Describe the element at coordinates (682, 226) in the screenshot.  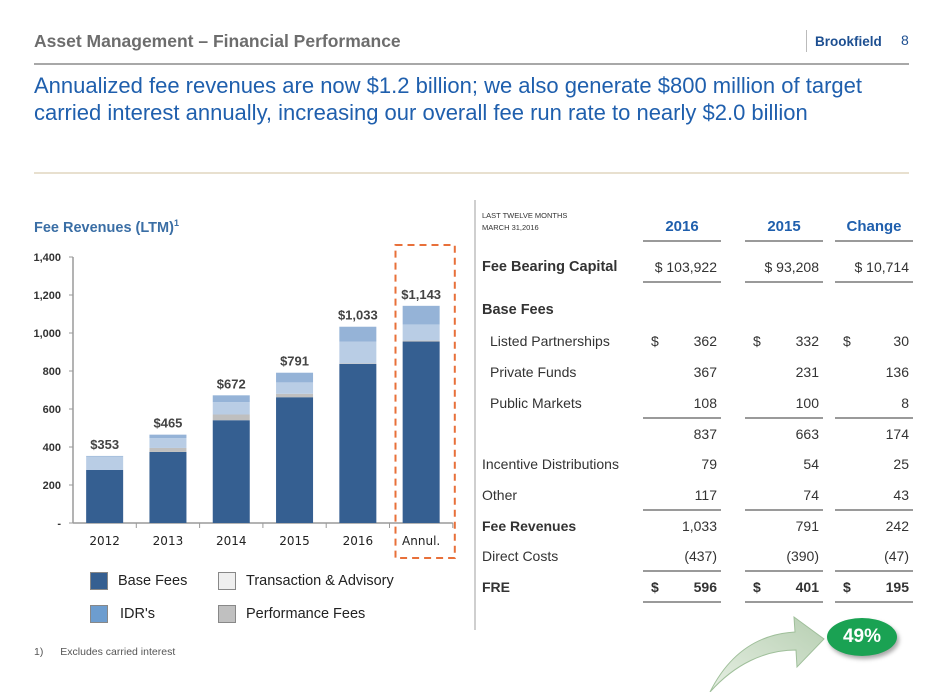
I see `column-header: 2016` at that location.